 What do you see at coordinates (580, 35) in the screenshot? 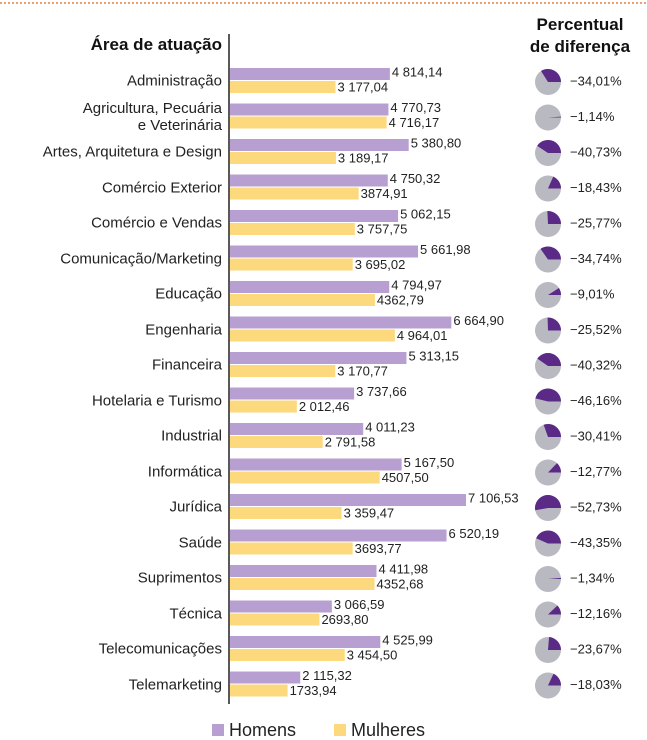
I see `difference-title: Percentual de diferença` at bounding box center [580, 35].